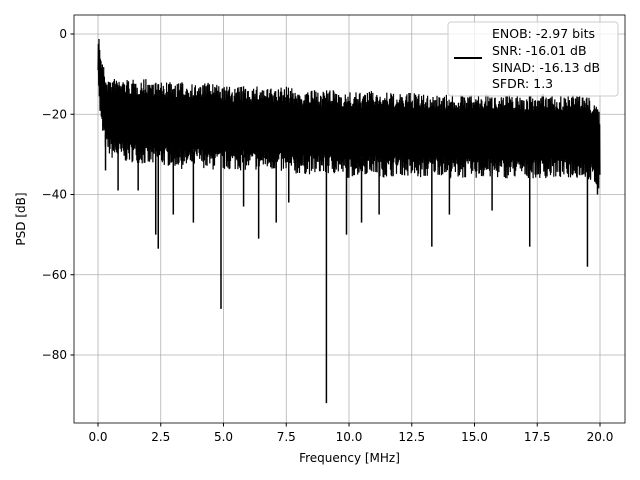 Image resolution: width=640 pixels, height=480 pixels. I want to click on x-tick-label: 15.0, so click(474, 437).